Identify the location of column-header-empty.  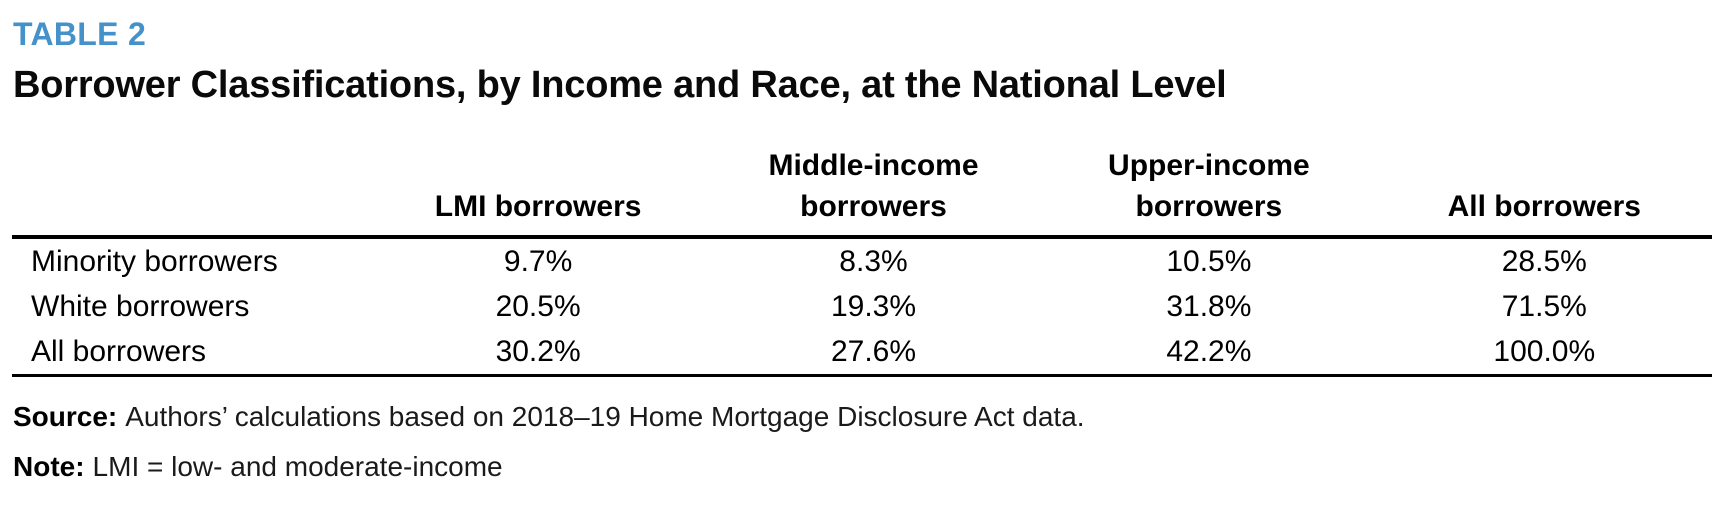
(191, 192).